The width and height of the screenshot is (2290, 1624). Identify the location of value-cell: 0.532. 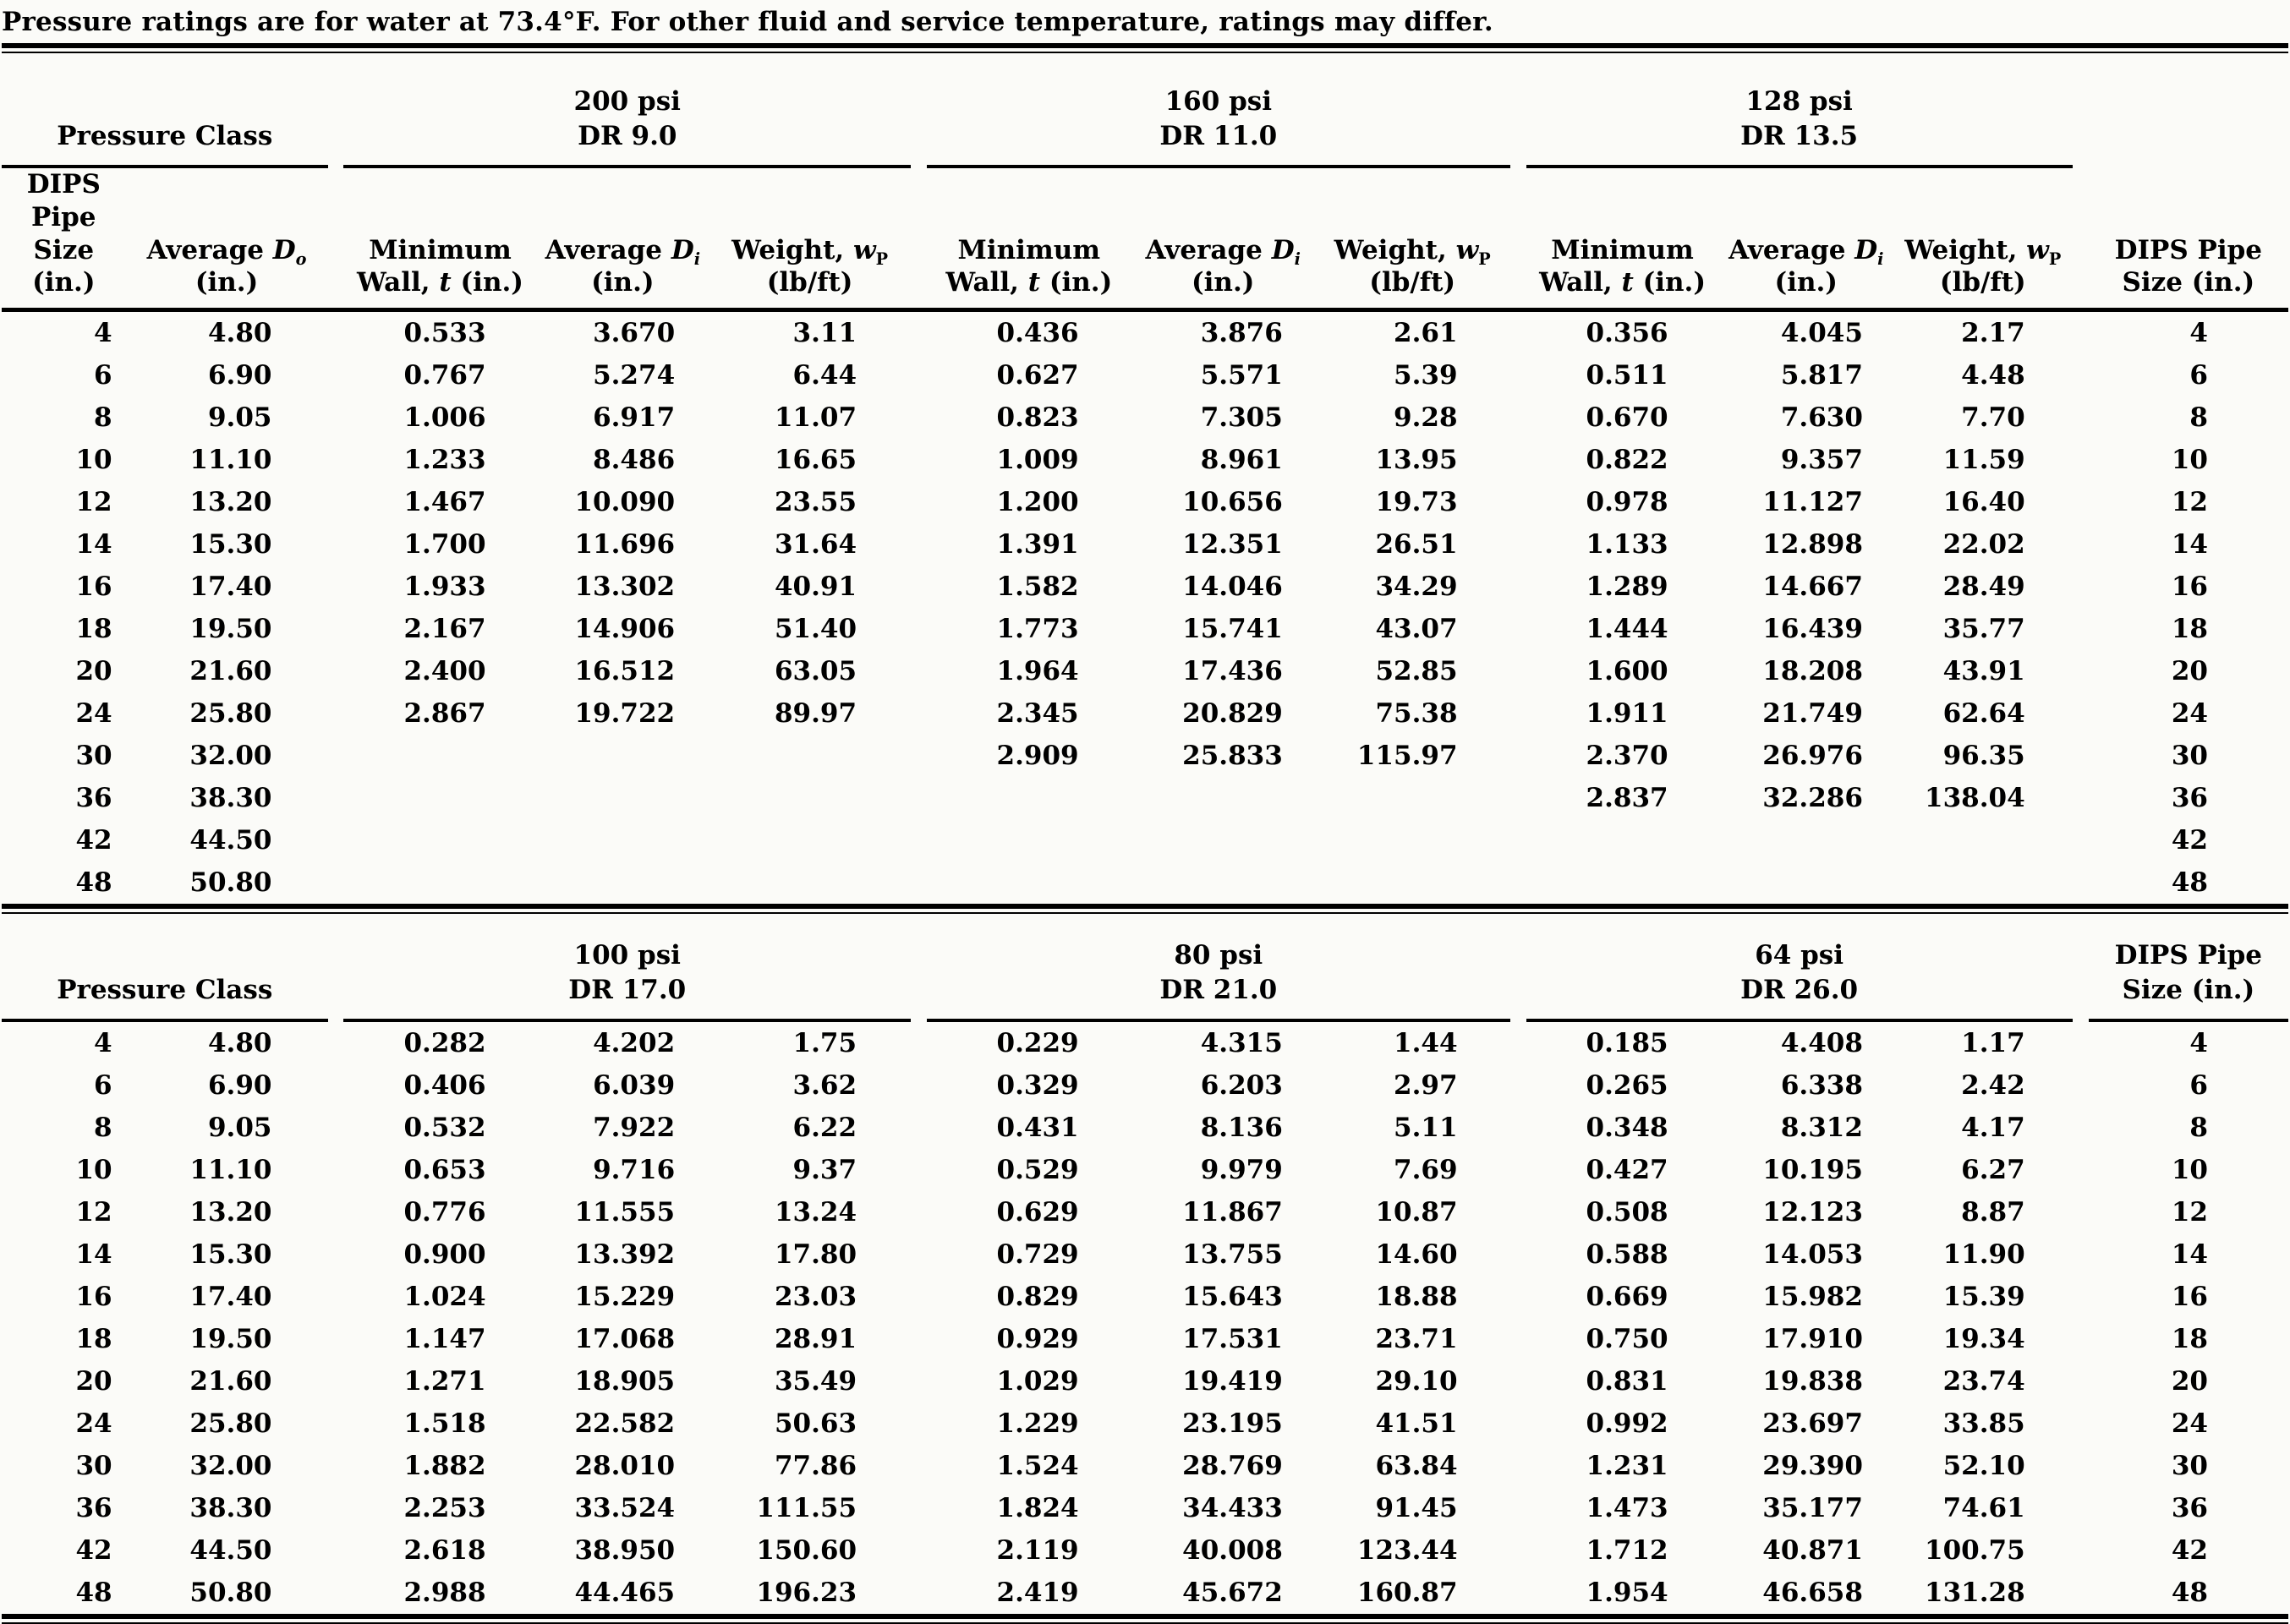
(444, 1128).